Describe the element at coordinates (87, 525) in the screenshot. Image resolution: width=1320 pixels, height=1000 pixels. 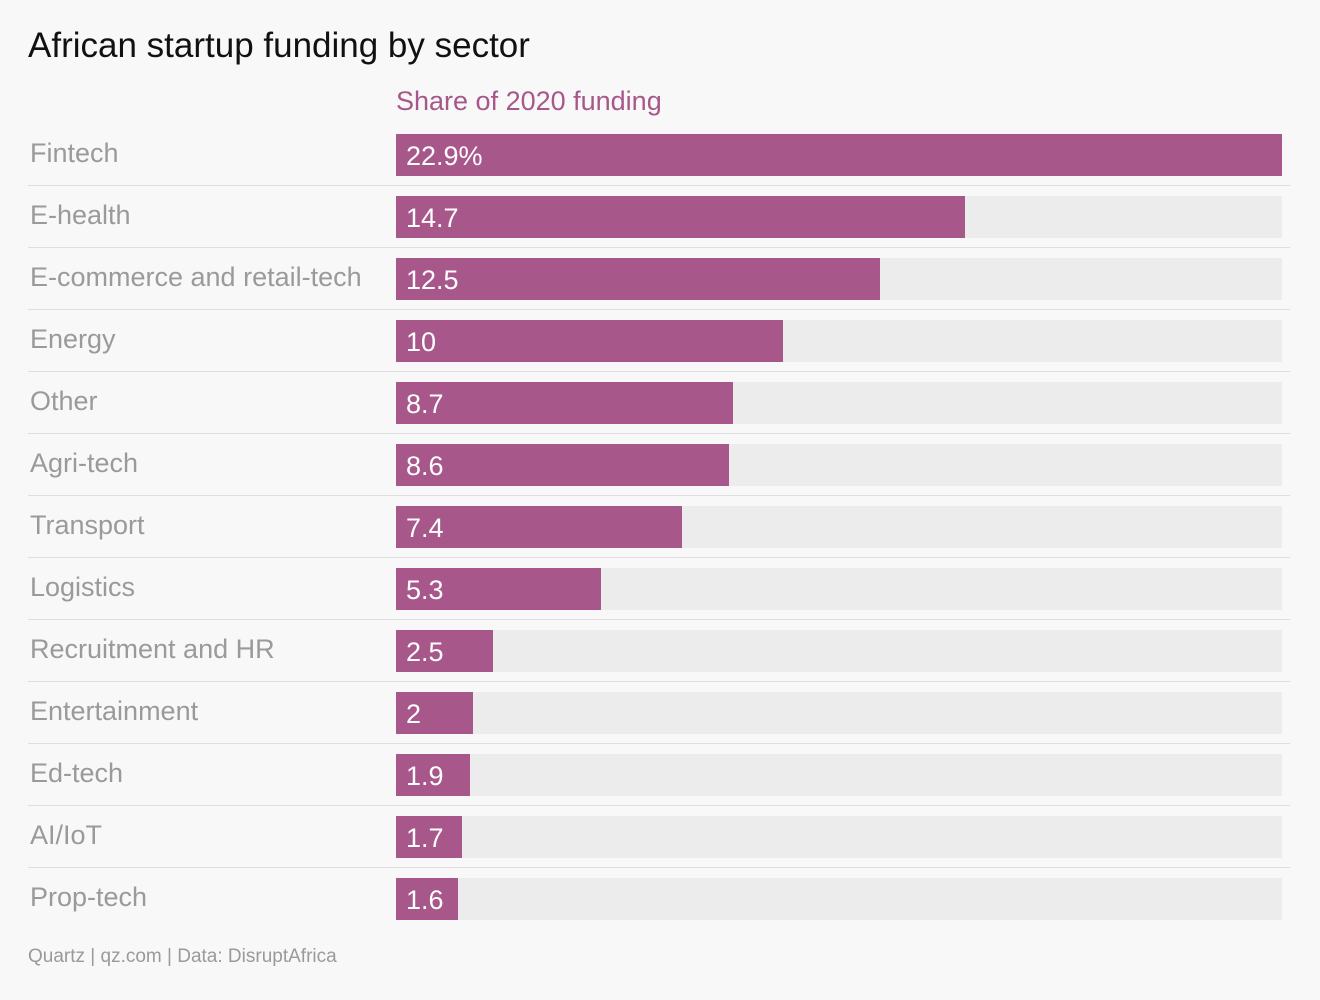
I see `category-label: Transport` at that location.